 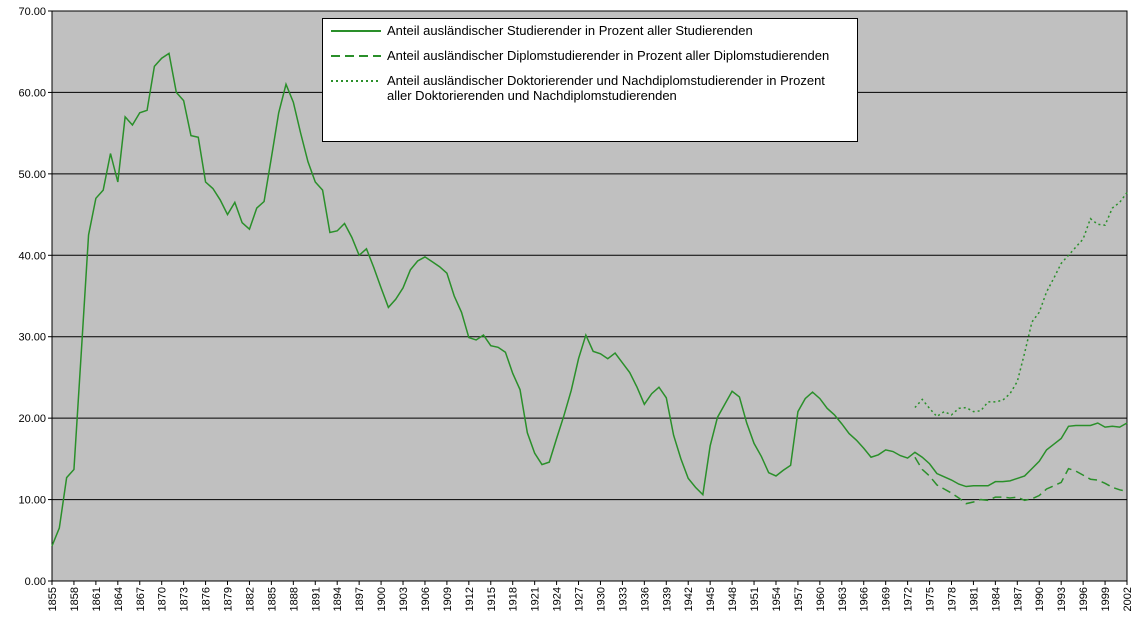 What do you see at coordinates (75, 599) in the screenshot?
I see `x-tick-label: 1858` at bounding box center [75, 599].